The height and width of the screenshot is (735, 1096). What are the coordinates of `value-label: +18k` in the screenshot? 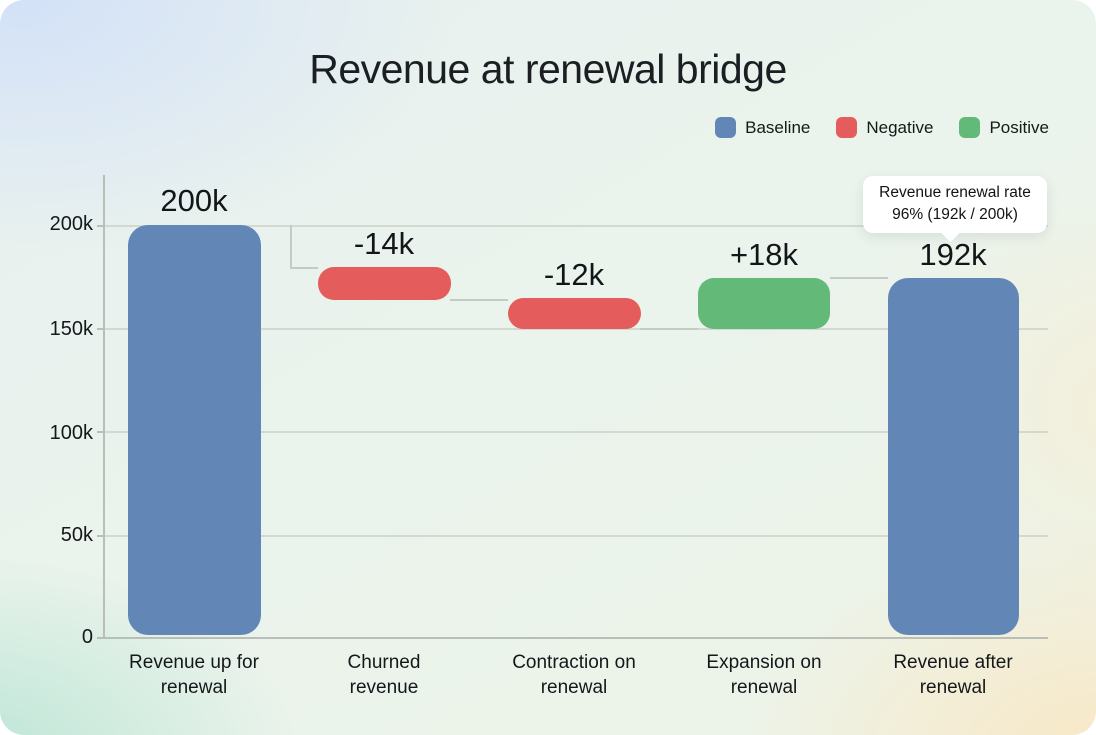 It's located at (764, 254).